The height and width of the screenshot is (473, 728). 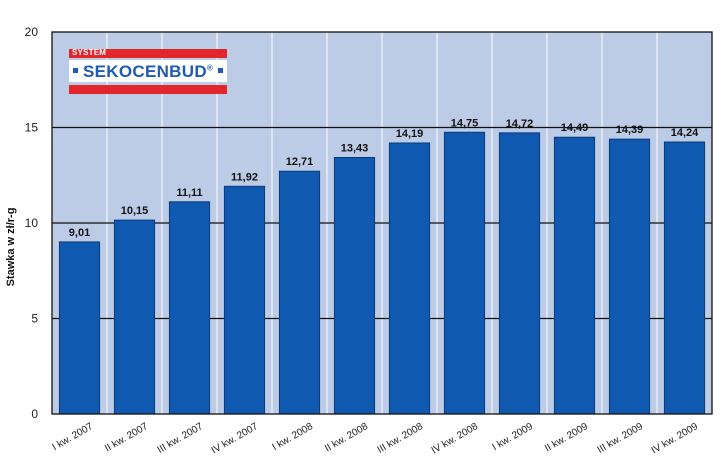 I want to click on x-tick-label: III kw. 2007, so click(x=181, y=438).